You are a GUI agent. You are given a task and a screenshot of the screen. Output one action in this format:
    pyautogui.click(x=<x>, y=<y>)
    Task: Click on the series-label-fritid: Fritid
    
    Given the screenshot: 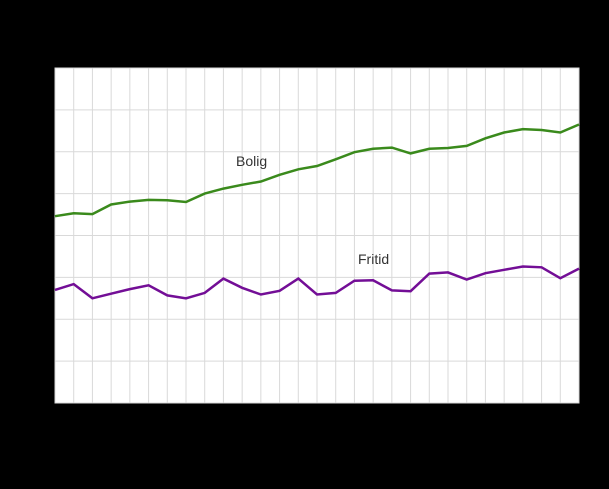 What is the action you would take?
    pyautogui.click(x=374, y=259)
    